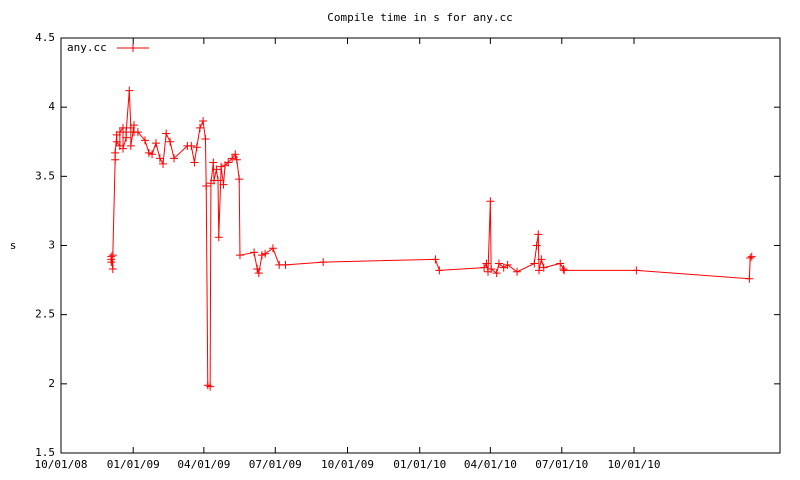 This screenshot has width=800, height=480. What do you see at coordinates (51, 106) in the screenshot?
I see `y-tick-label: 4` at bounding box center [51, 106].